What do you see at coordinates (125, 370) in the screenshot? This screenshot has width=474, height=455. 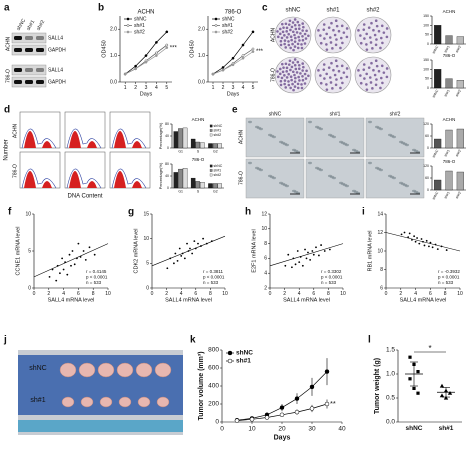 I see `tumor` at bounding box center [125, 370].